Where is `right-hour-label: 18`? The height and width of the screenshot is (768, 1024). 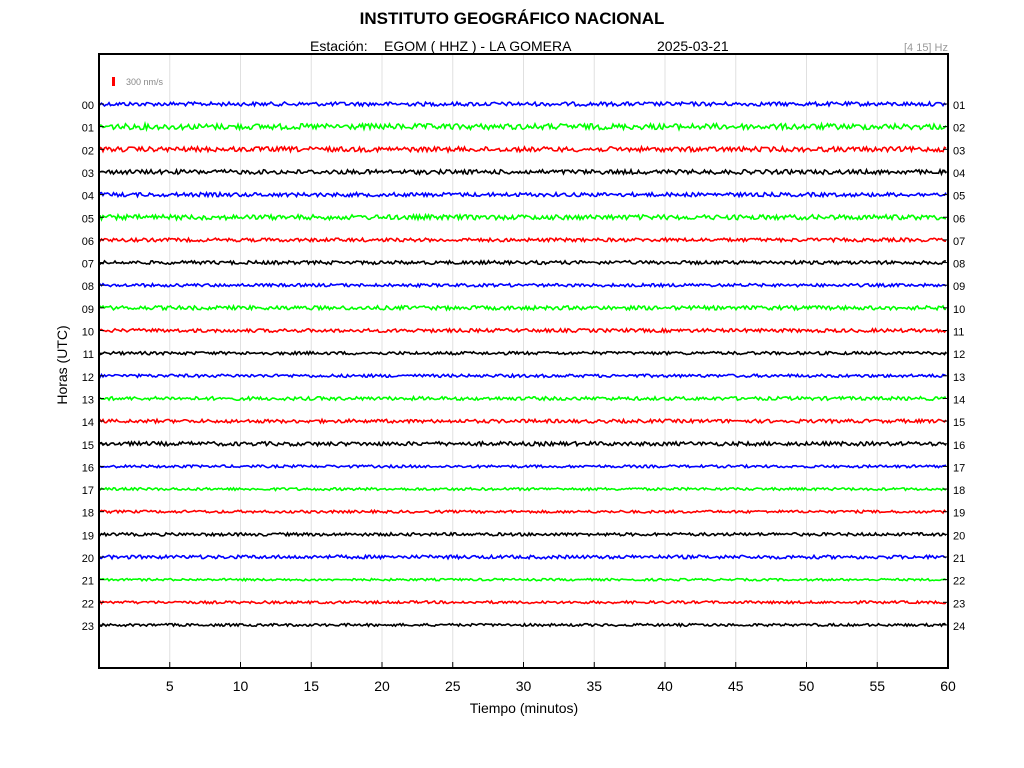 right-hour-label: 18 is located at coordinates (959, 491).